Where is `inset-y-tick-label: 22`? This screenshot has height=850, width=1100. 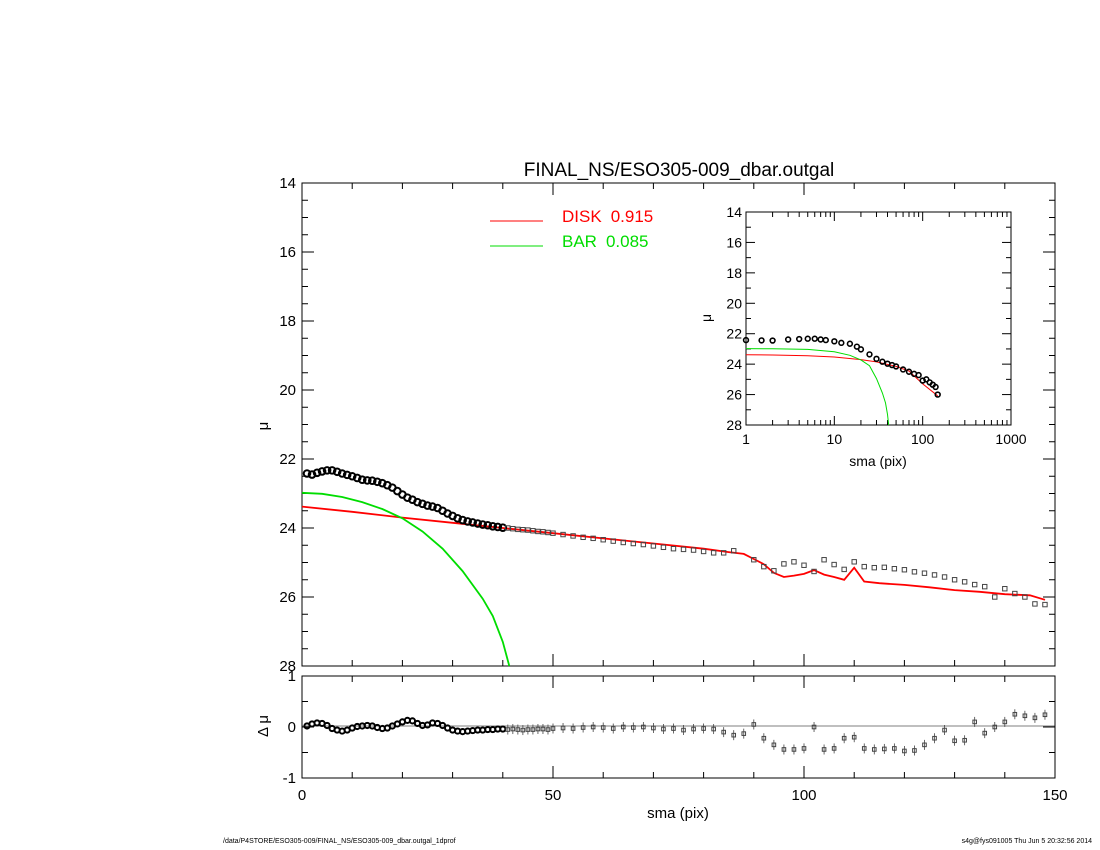
inset-y-tick-label: 22 is located at coordinates (734, 334).